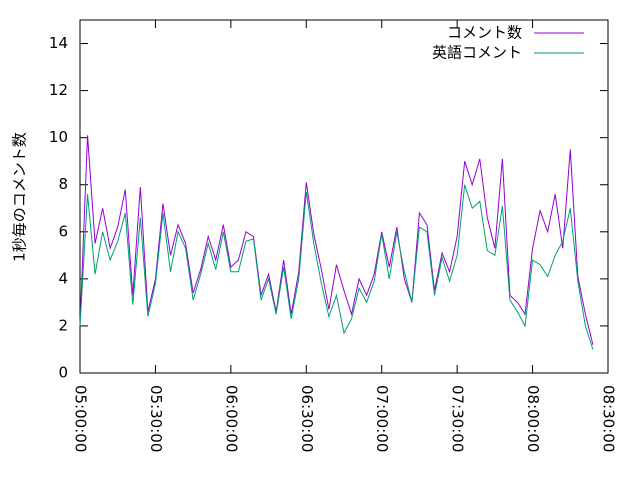 The height and width of the screenshot is (480, 640). Describe the element at coordinates (609, 418) in the screenshot. I see `x-tick-label: 08:30:00` at that location.